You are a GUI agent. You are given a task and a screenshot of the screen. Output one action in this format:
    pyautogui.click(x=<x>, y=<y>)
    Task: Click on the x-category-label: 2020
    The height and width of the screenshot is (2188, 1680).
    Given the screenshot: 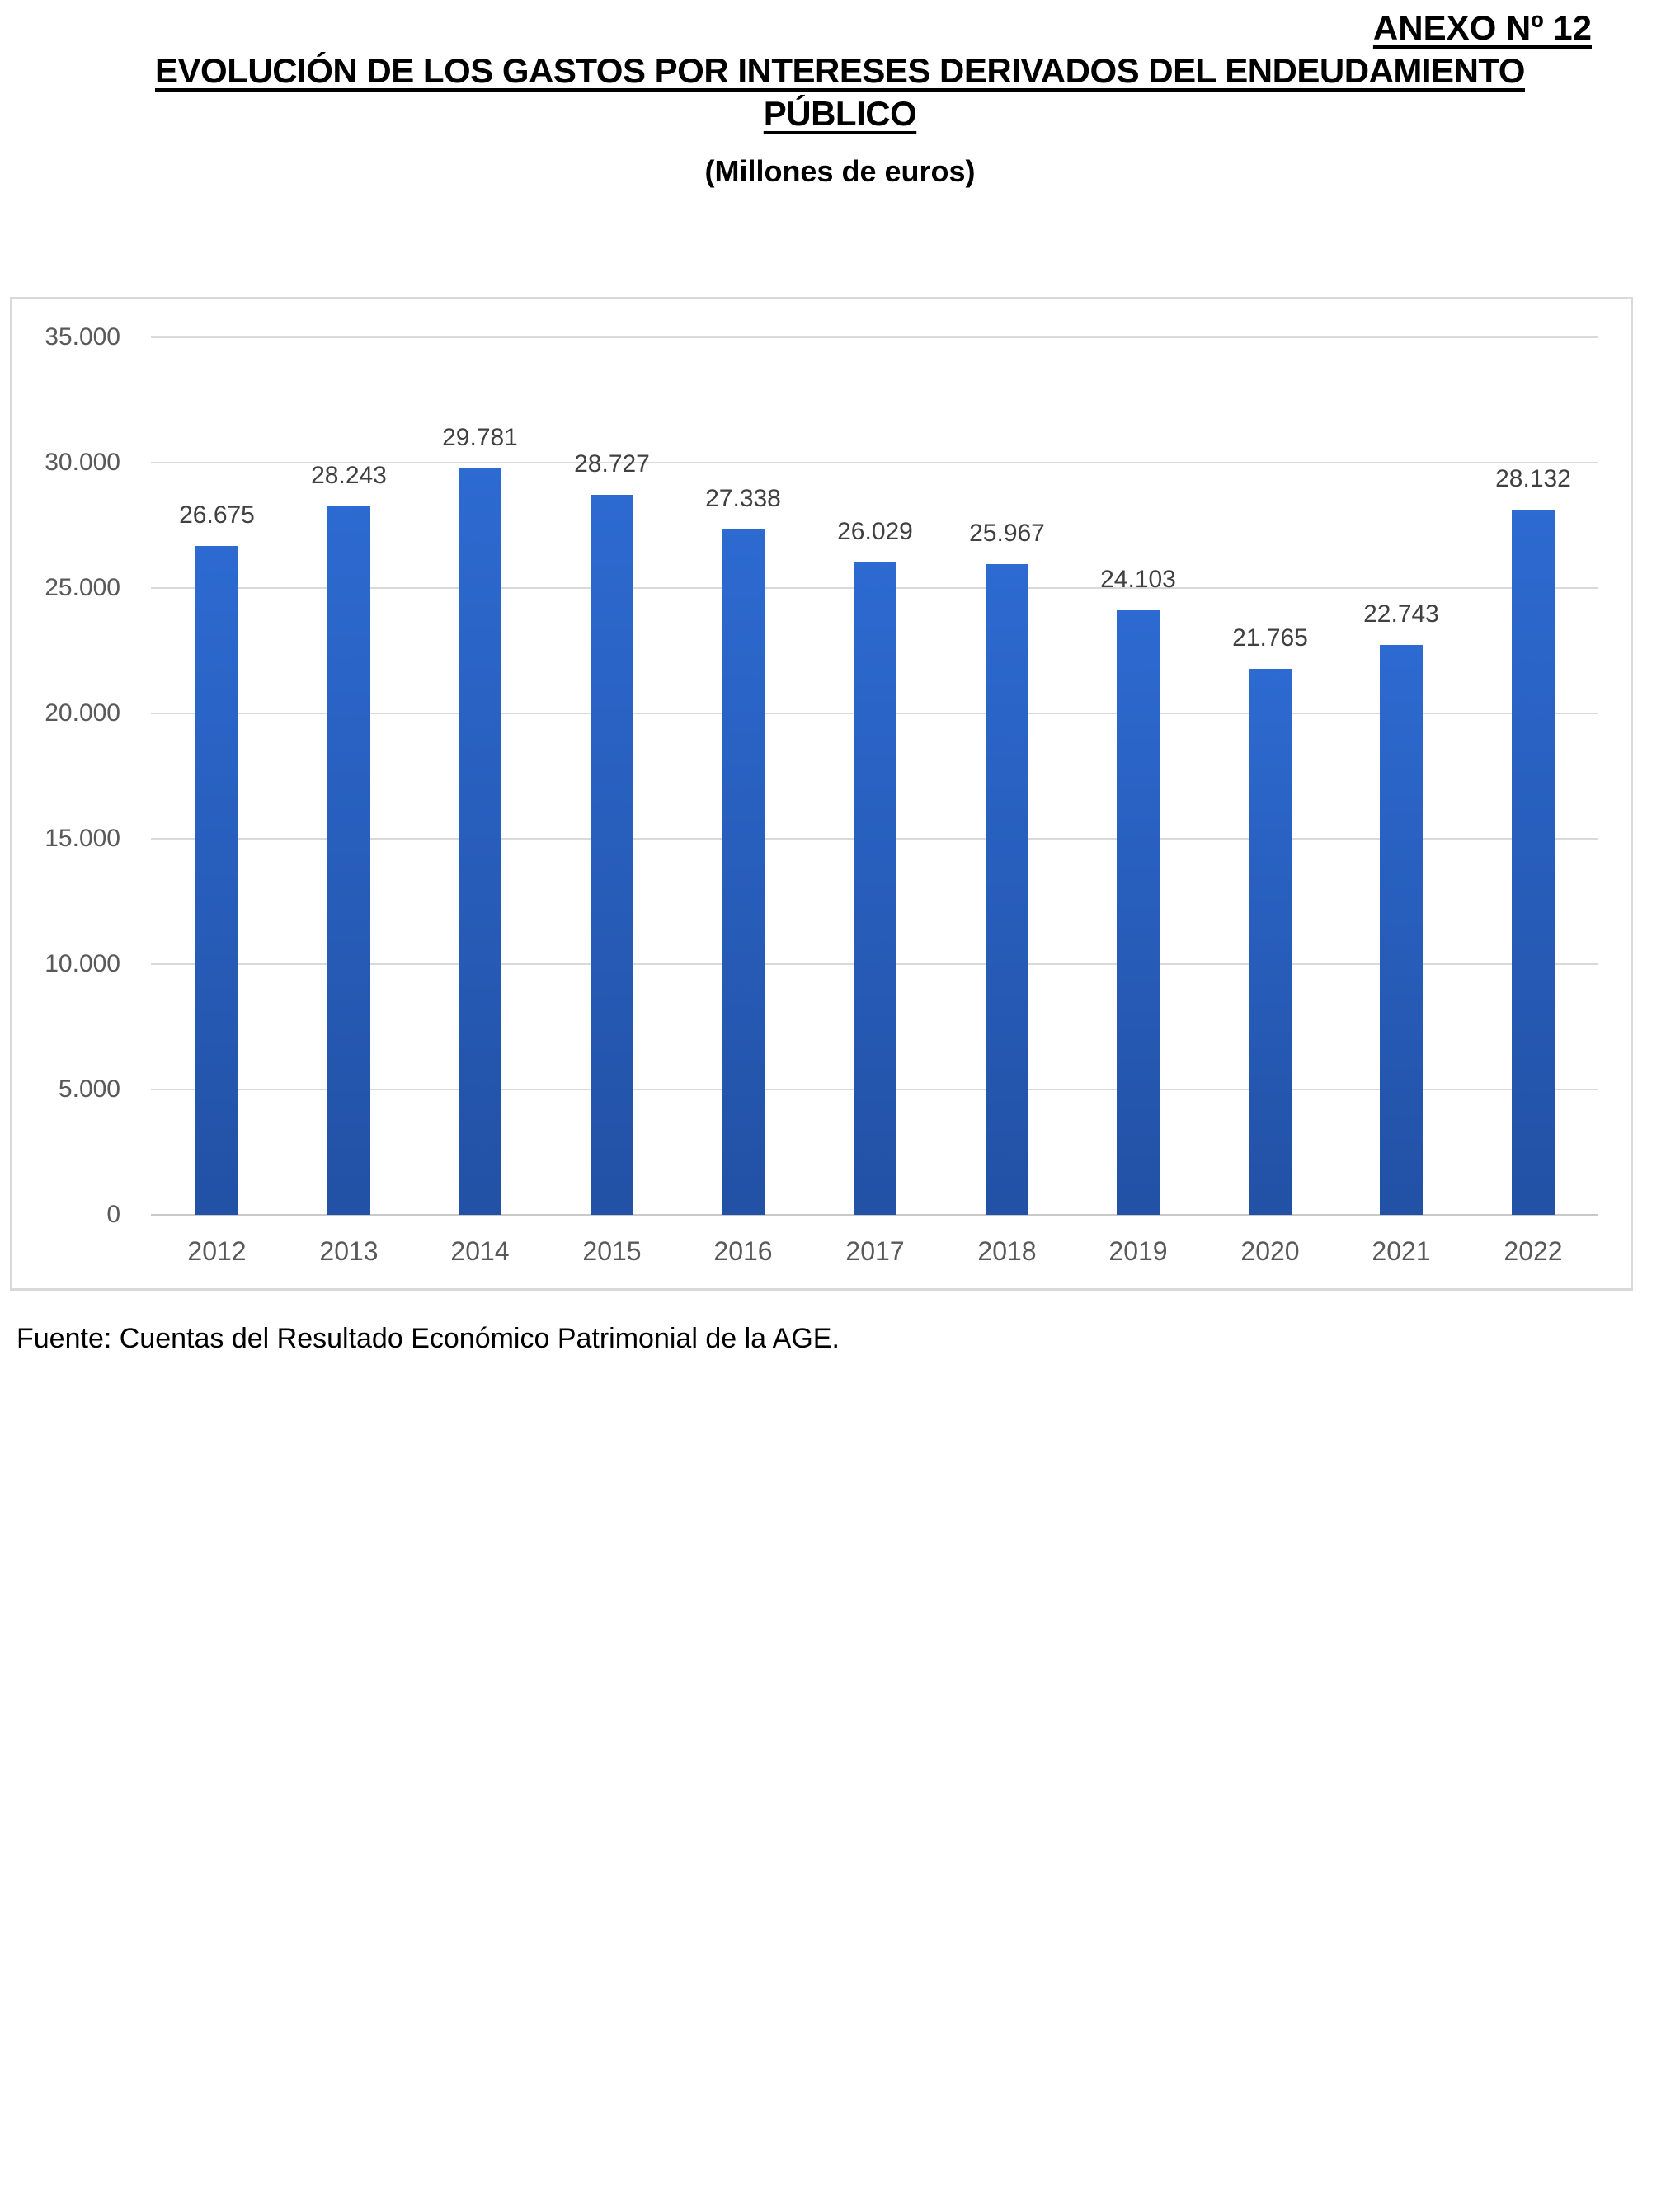 What is the action you would take?
    pyautogui.click(x=1270, y=1251)
    